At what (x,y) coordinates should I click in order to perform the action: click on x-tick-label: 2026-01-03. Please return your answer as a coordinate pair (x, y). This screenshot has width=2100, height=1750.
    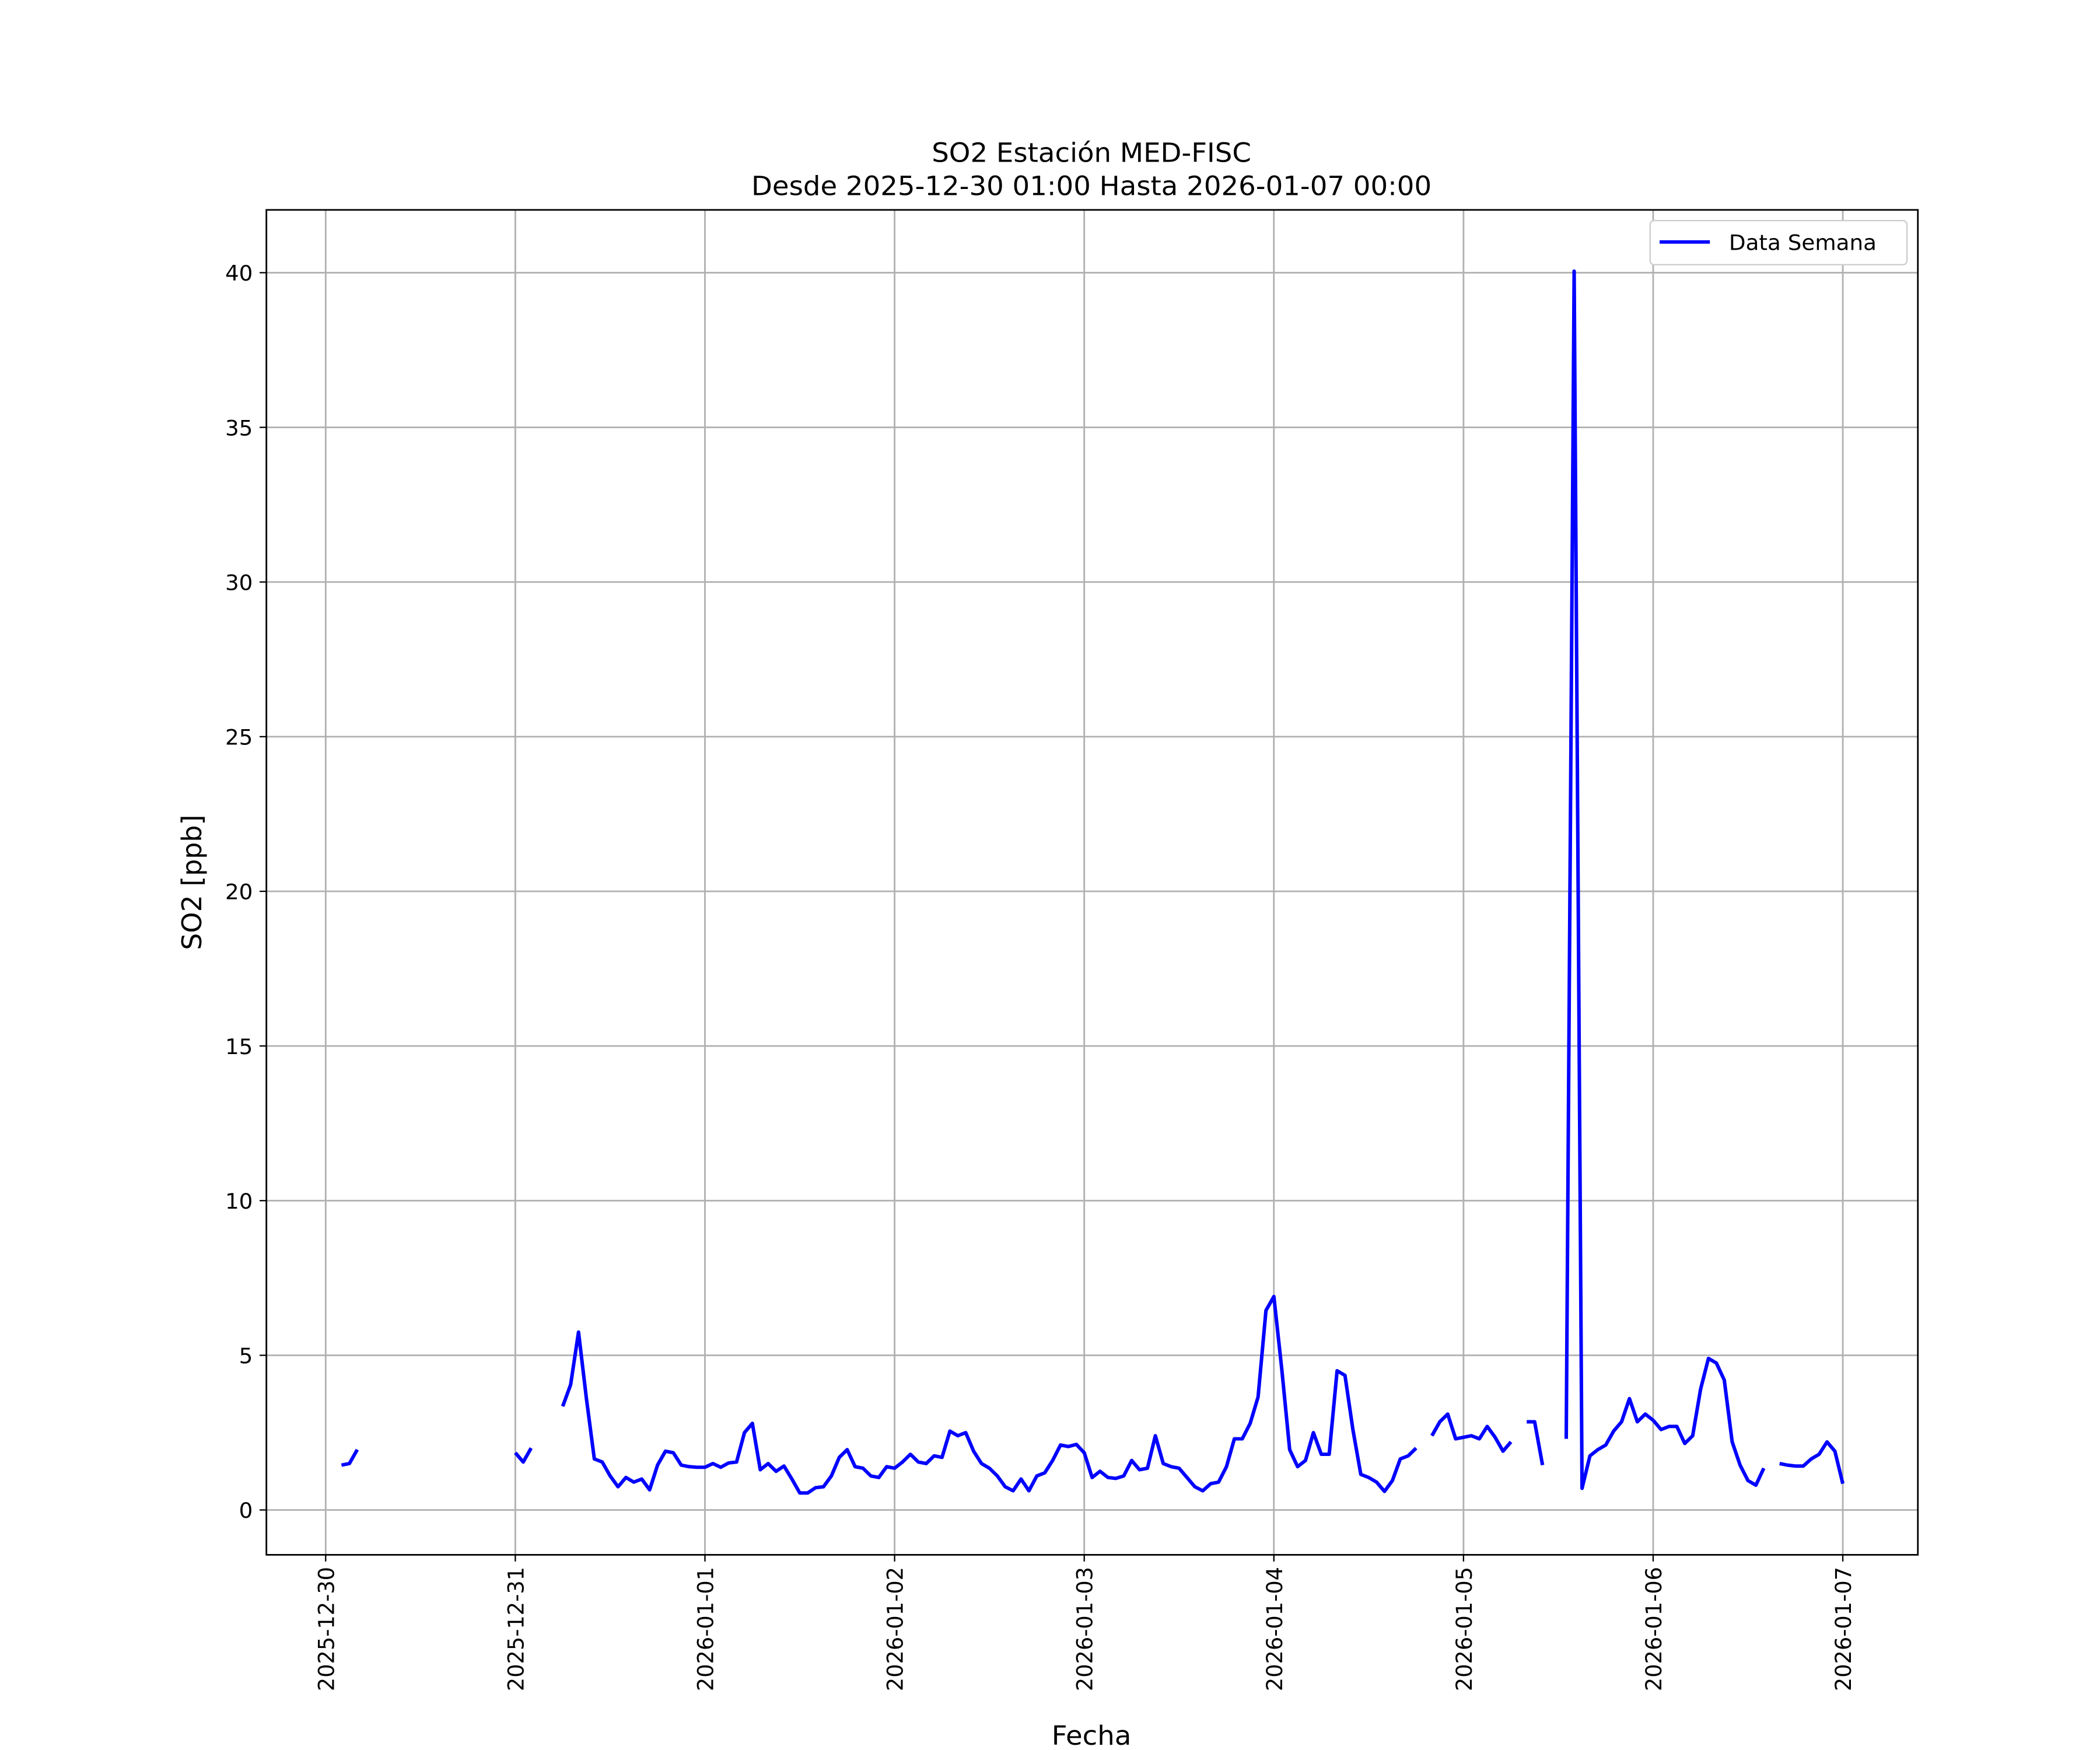
    Looking at the image, I should click on (1084, 1629).